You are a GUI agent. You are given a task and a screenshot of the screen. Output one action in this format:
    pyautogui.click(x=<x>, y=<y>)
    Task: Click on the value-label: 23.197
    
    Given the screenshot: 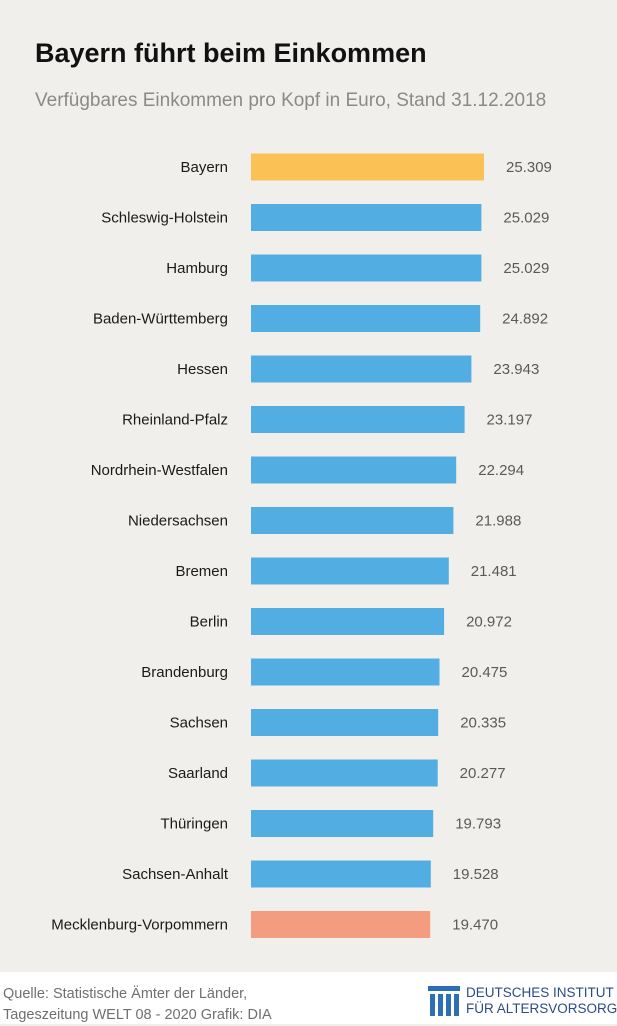 What is the action you would take?
    pyautogui.click(x=510, y=420)
    